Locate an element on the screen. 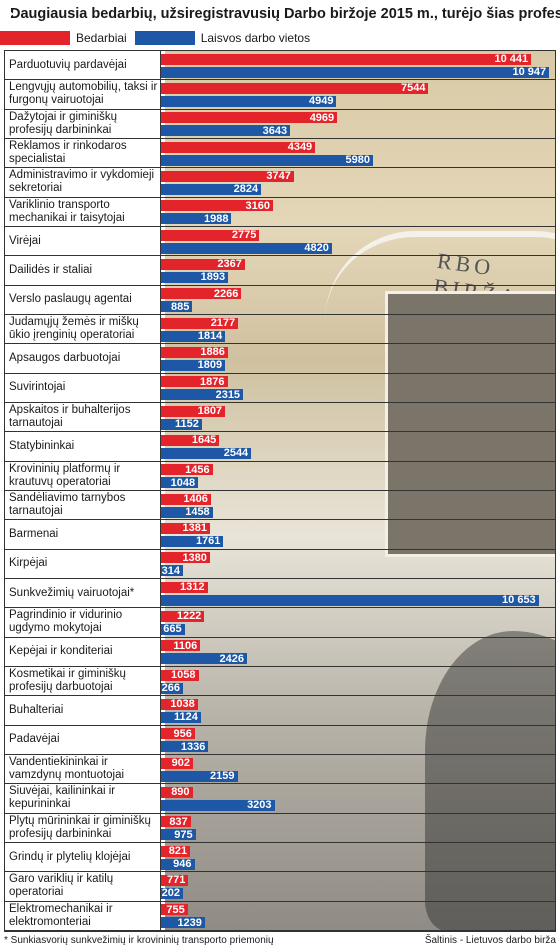  bar-unemployed: 1886 is located at coordinates (194, 352).